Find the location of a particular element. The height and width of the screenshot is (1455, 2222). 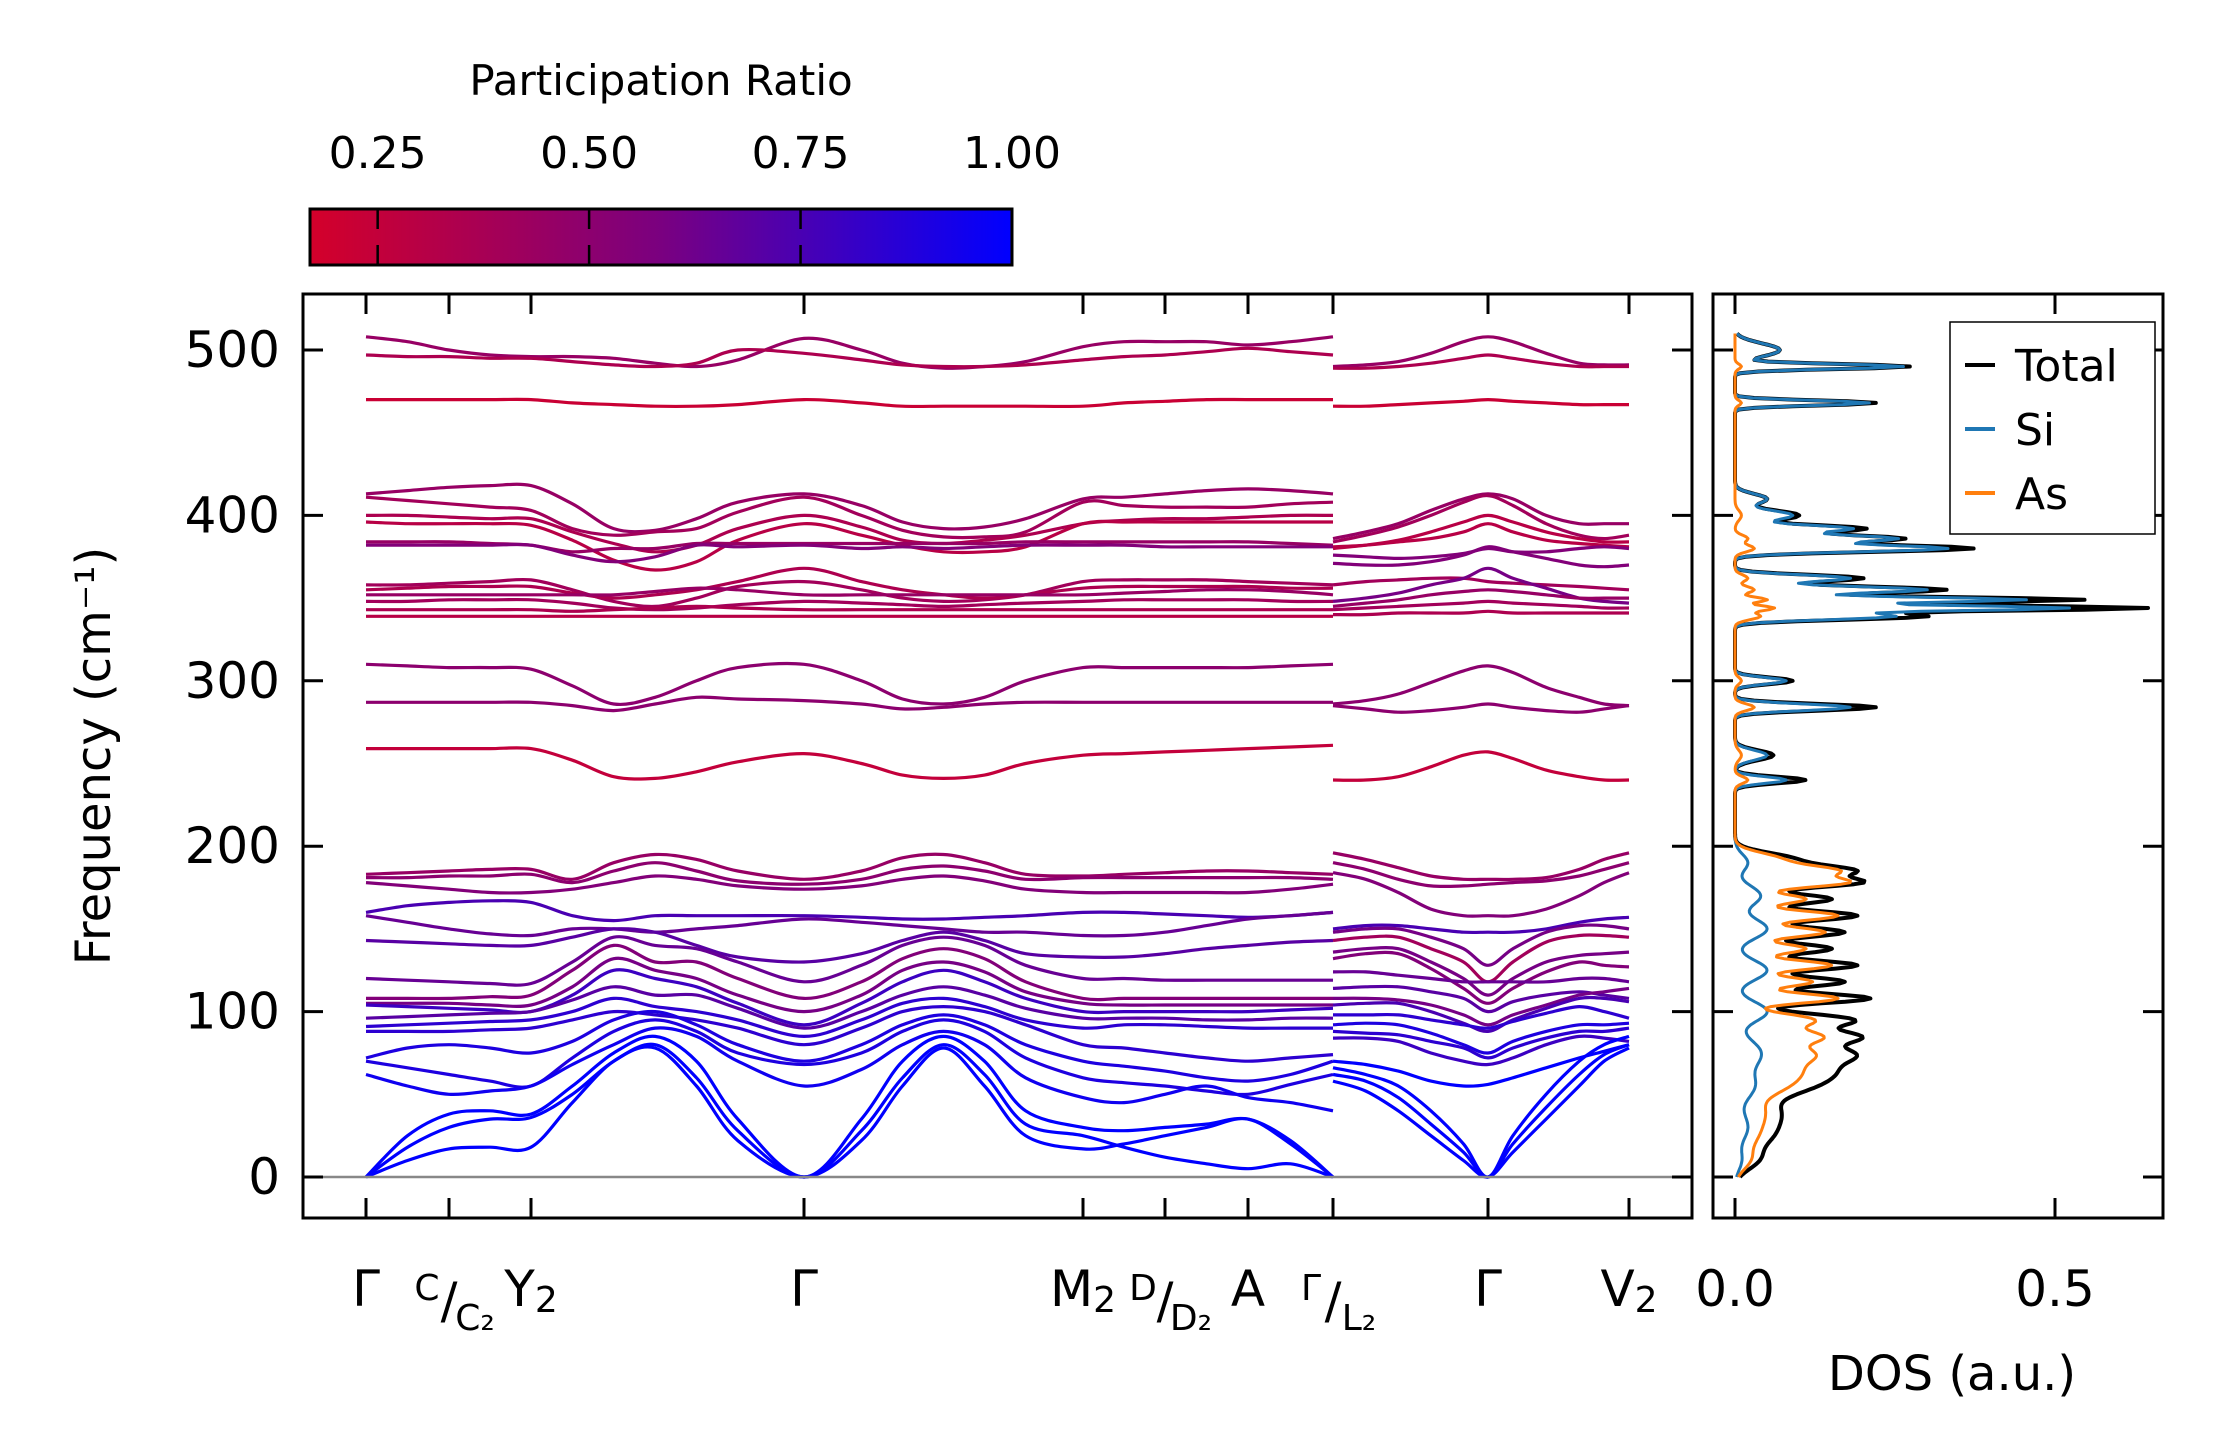

band-xtick-label-0: Γ is located at coordinates (366, 1289).